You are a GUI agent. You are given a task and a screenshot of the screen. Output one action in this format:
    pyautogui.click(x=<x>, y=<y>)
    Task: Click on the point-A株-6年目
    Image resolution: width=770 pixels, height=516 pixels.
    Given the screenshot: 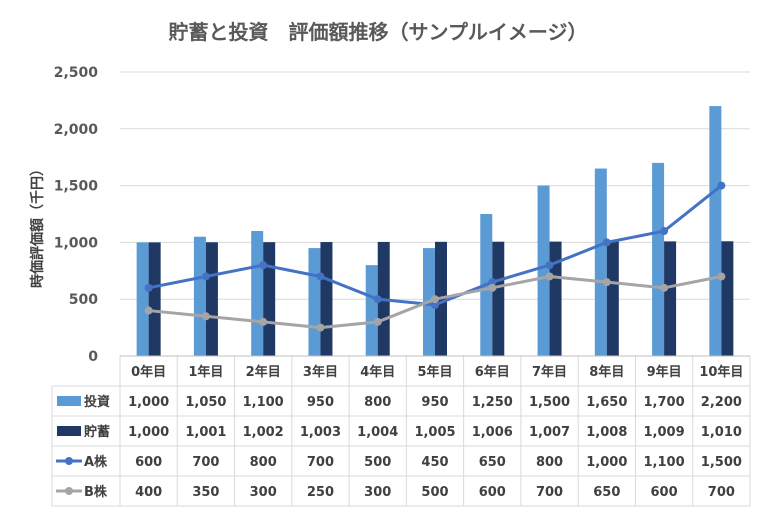 What is the action you would take?
    pyautogui.click(x=492, y=282)
    